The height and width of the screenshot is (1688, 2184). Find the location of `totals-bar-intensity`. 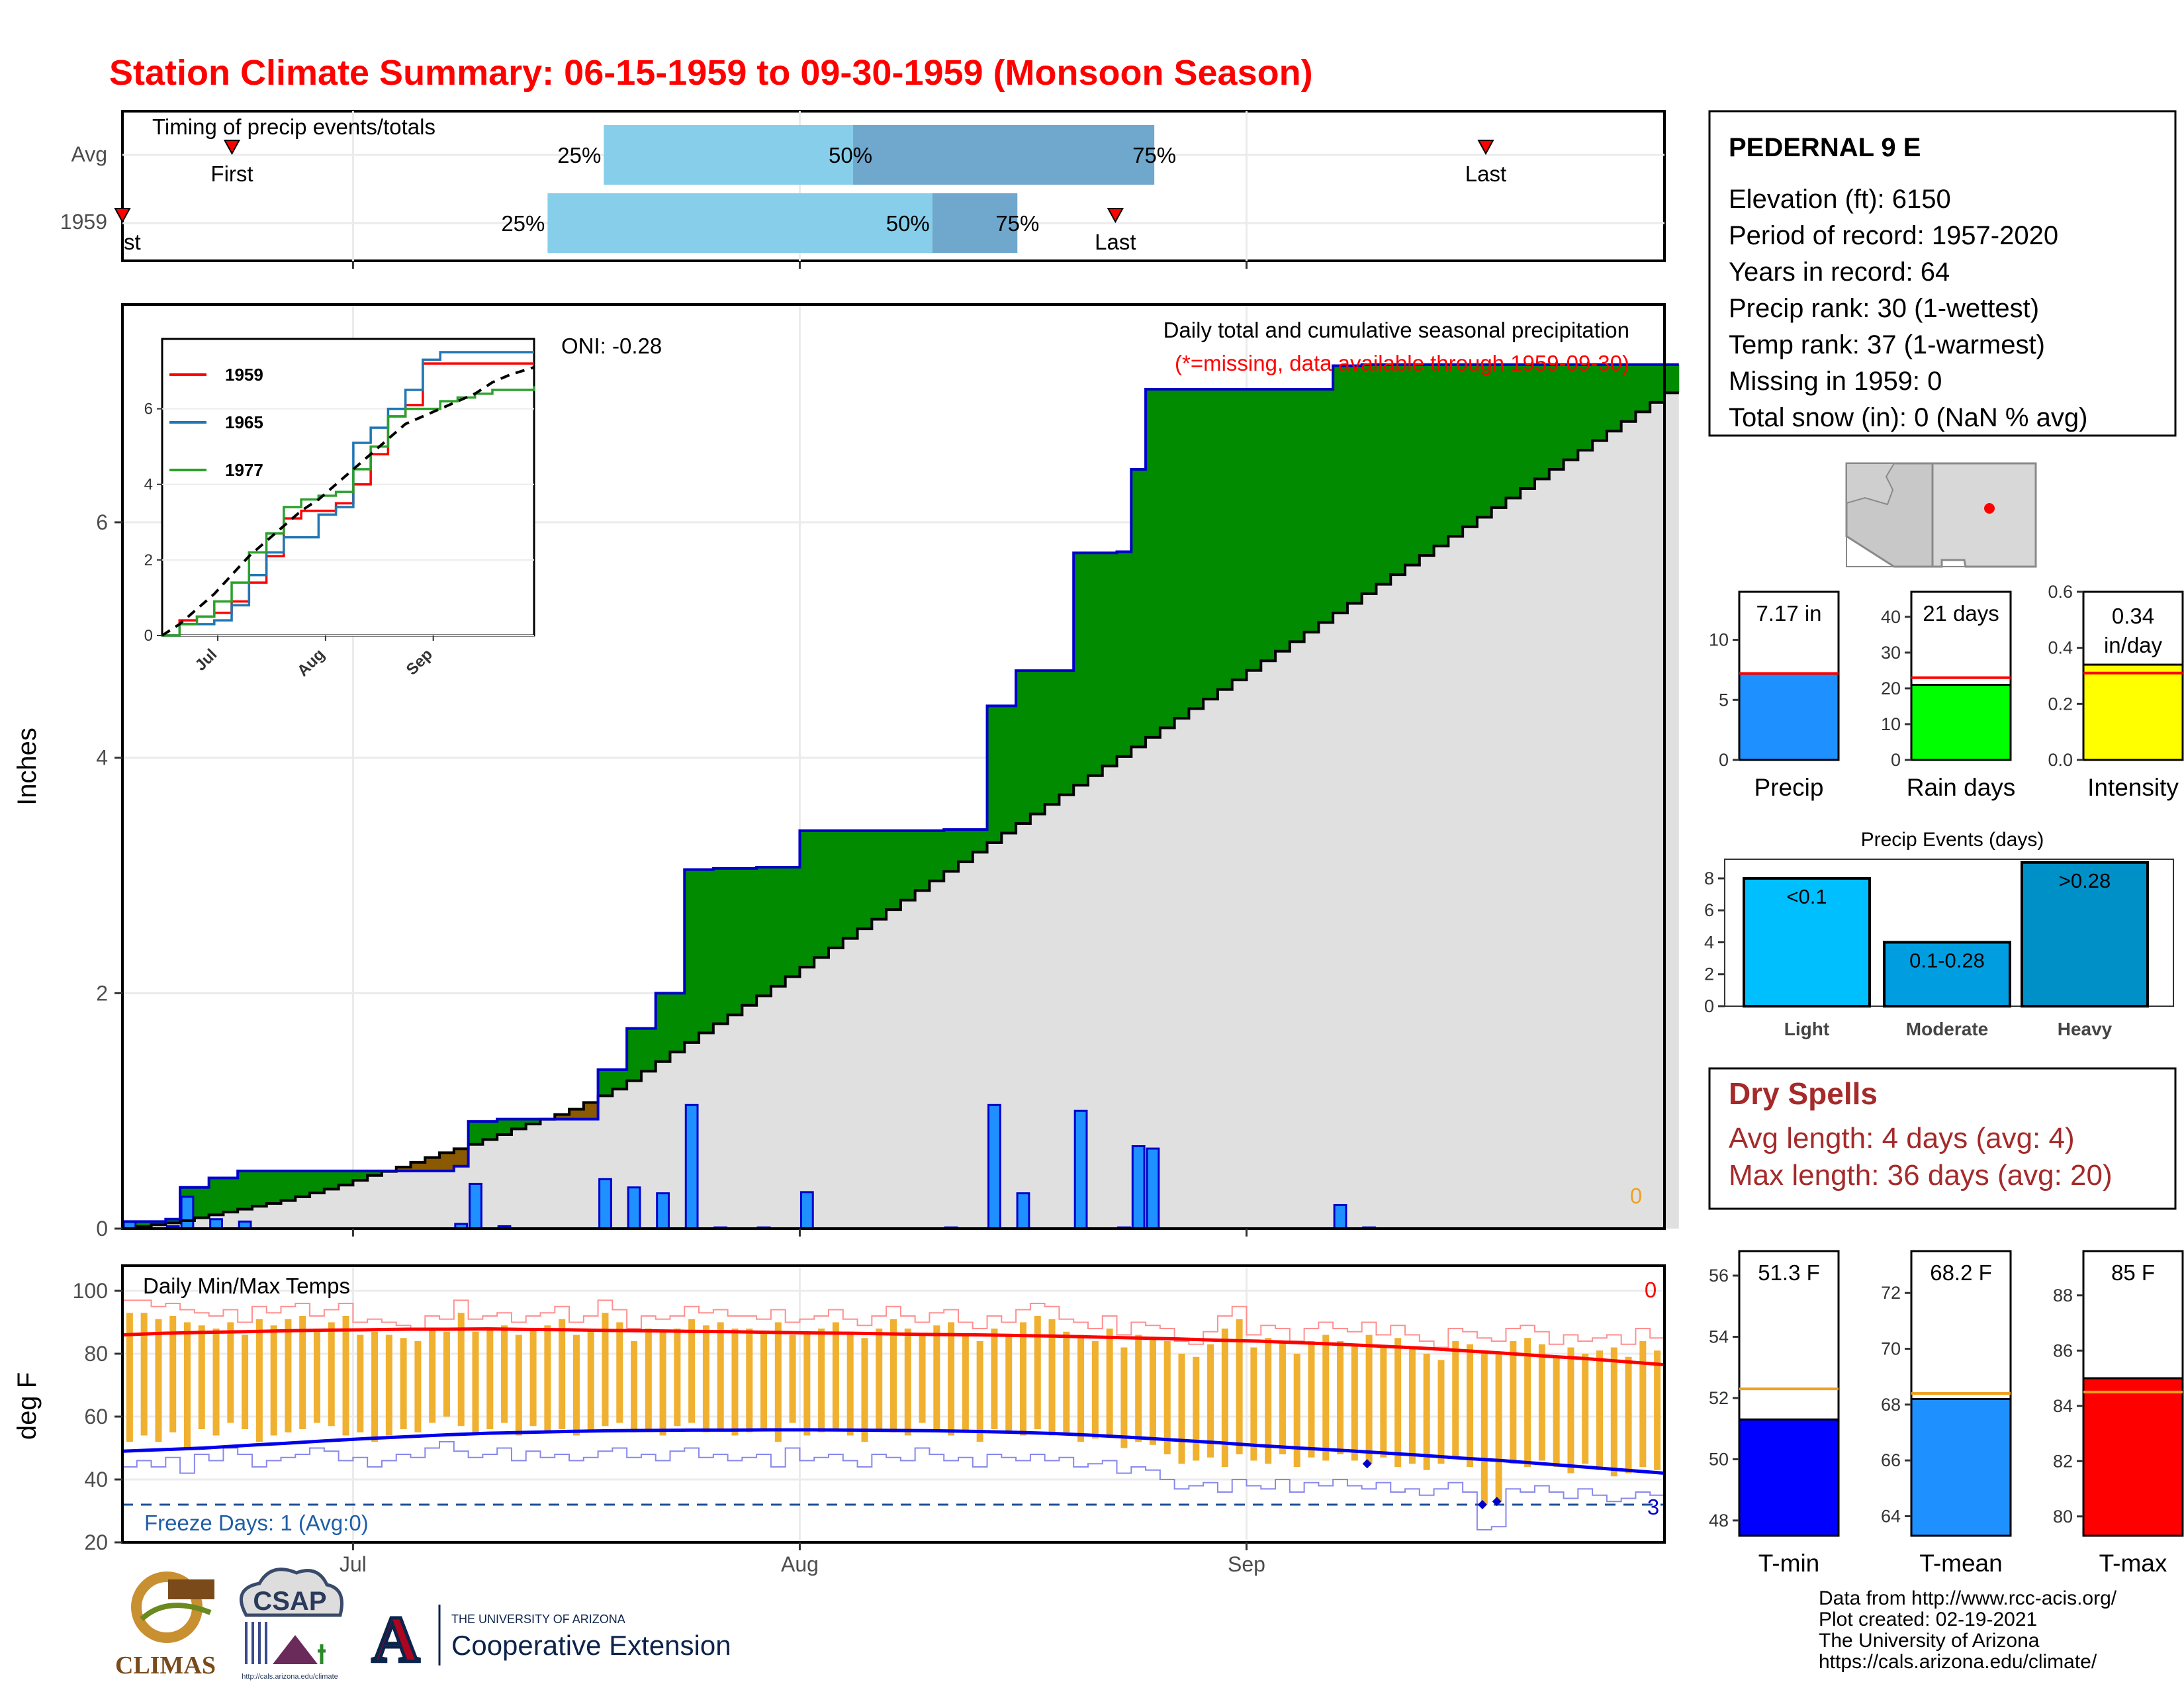

totals-bar-intensity is located at coordinates (2133, 712).